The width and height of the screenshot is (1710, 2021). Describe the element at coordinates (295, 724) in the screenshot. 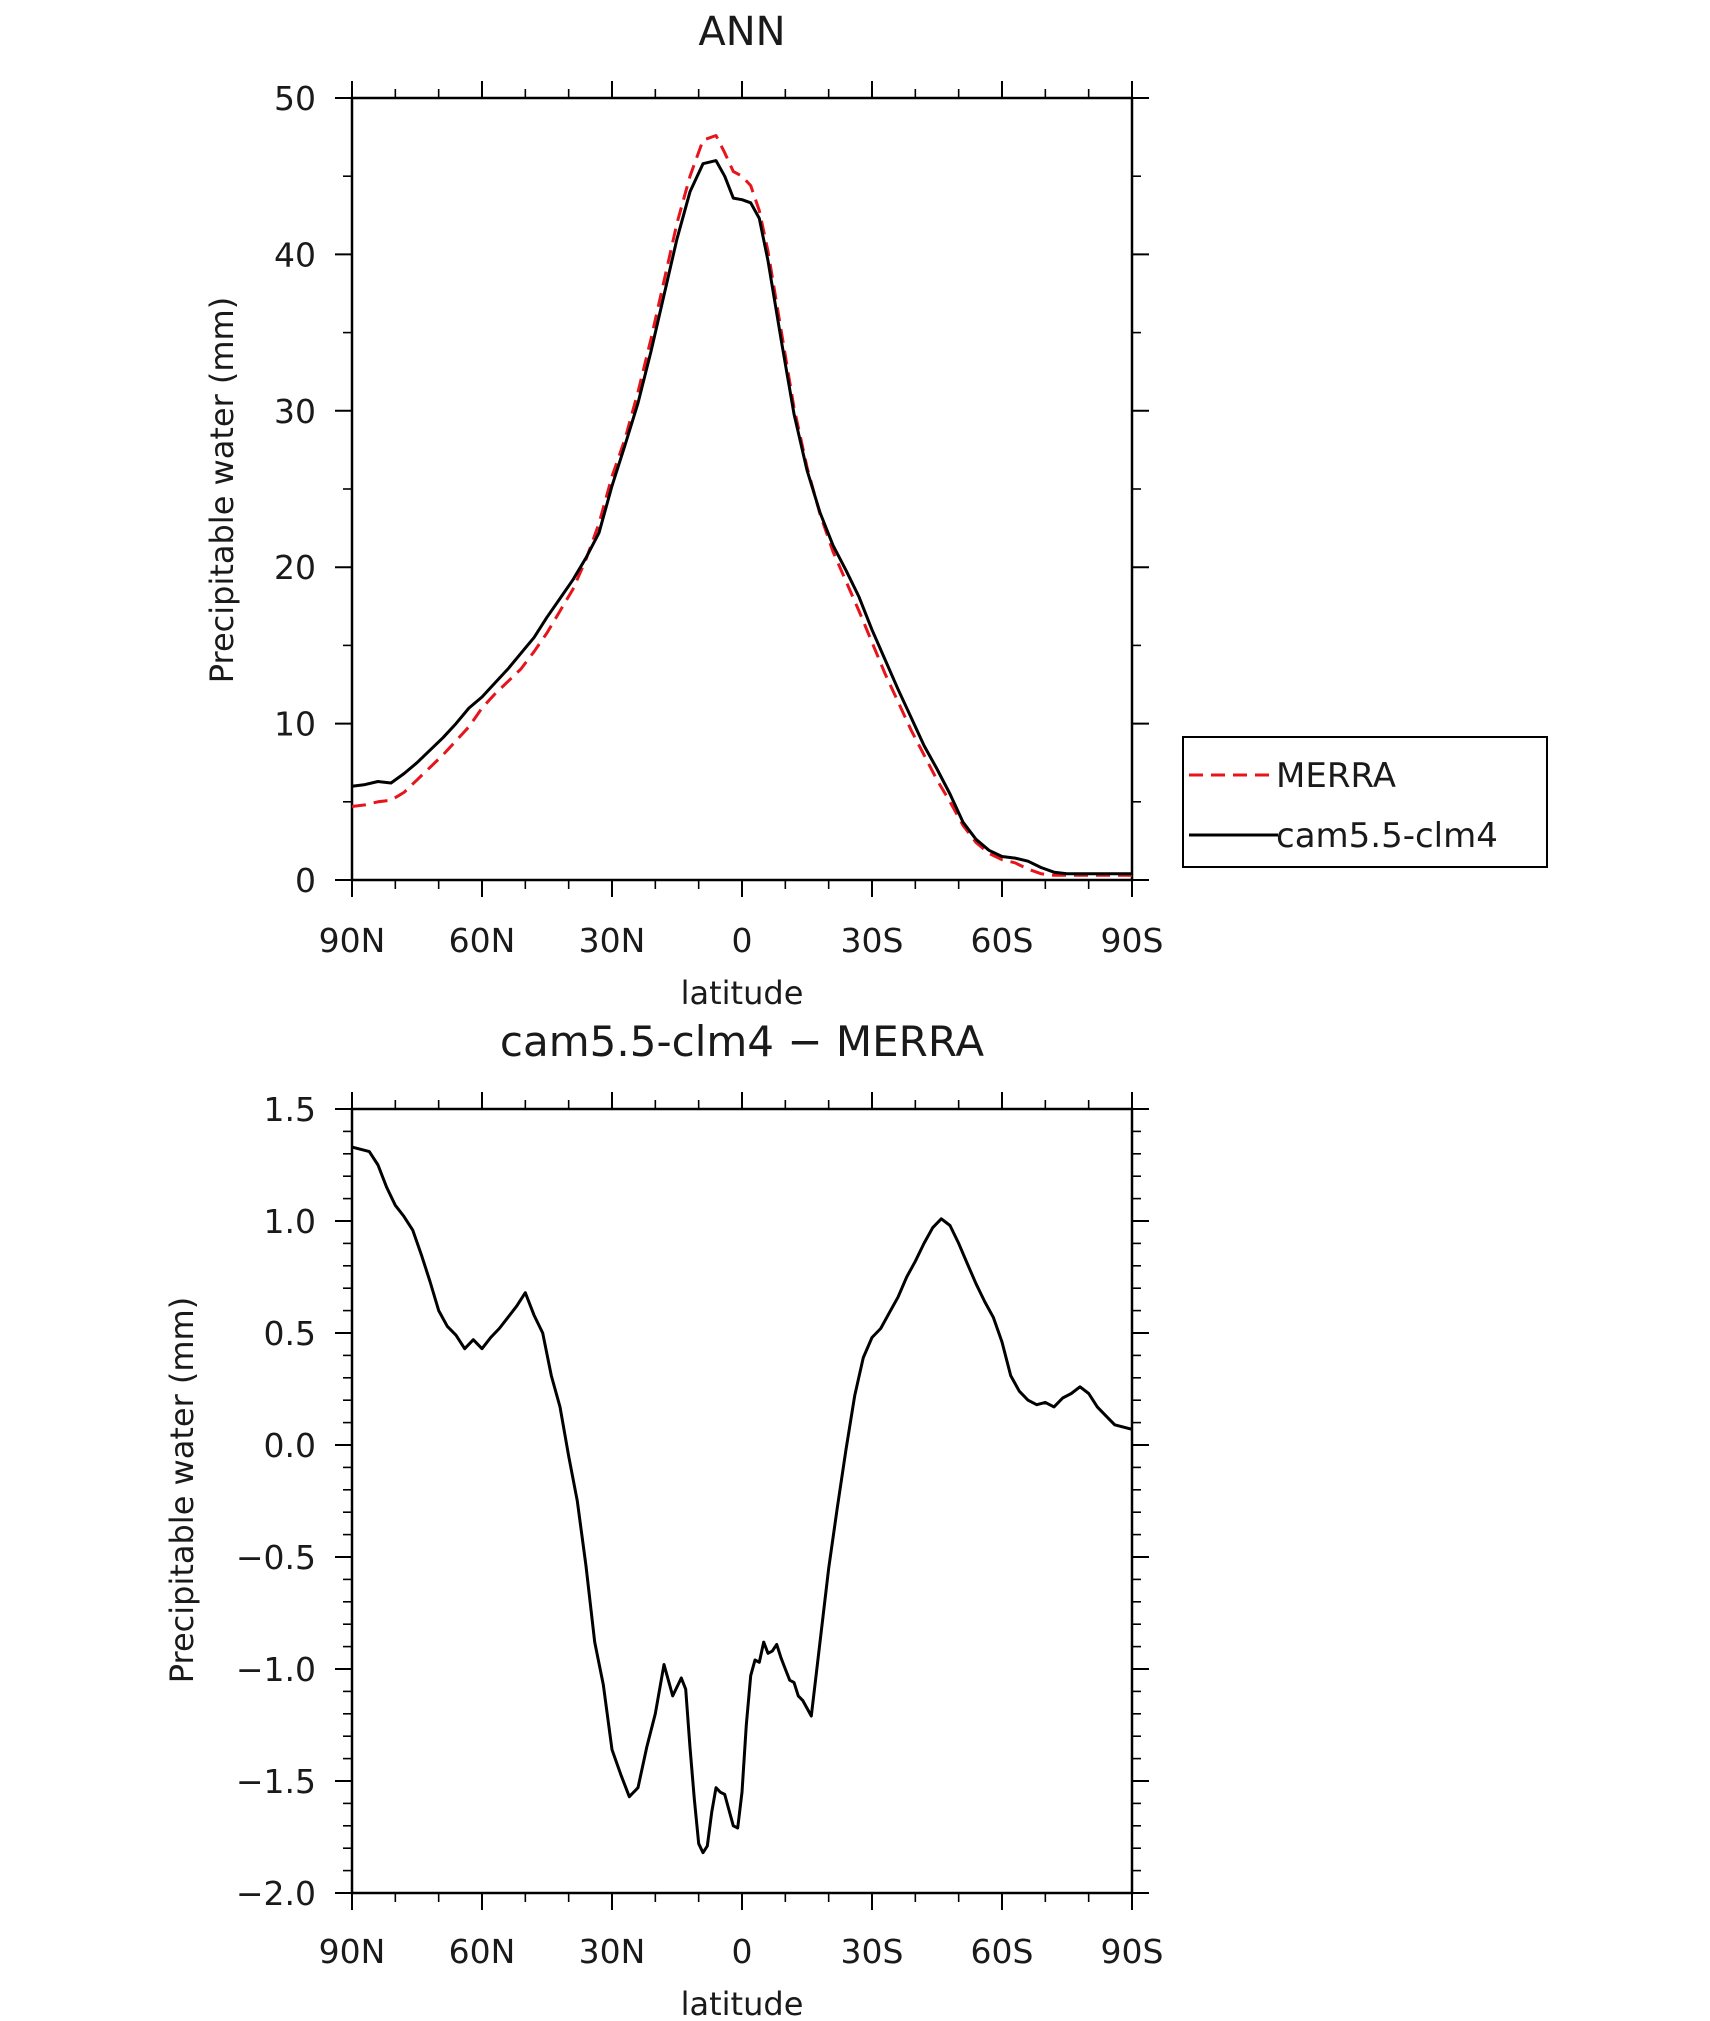

I see `y-tick-label: 10` at that location.